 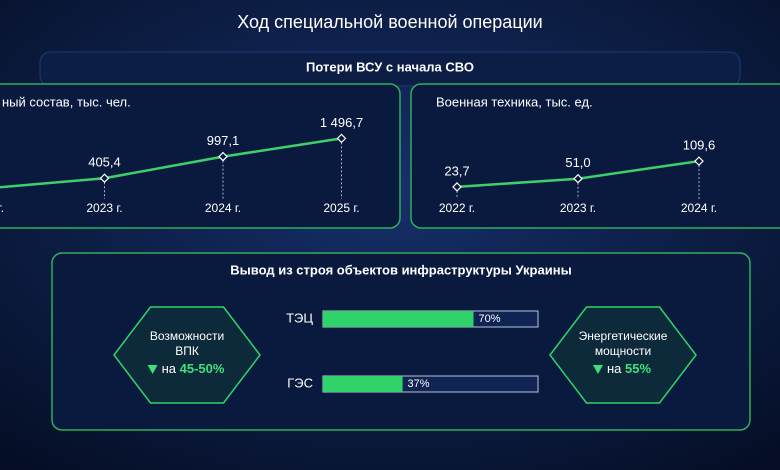 I want to click on value-label: 70%, so click(x=490, y=319).